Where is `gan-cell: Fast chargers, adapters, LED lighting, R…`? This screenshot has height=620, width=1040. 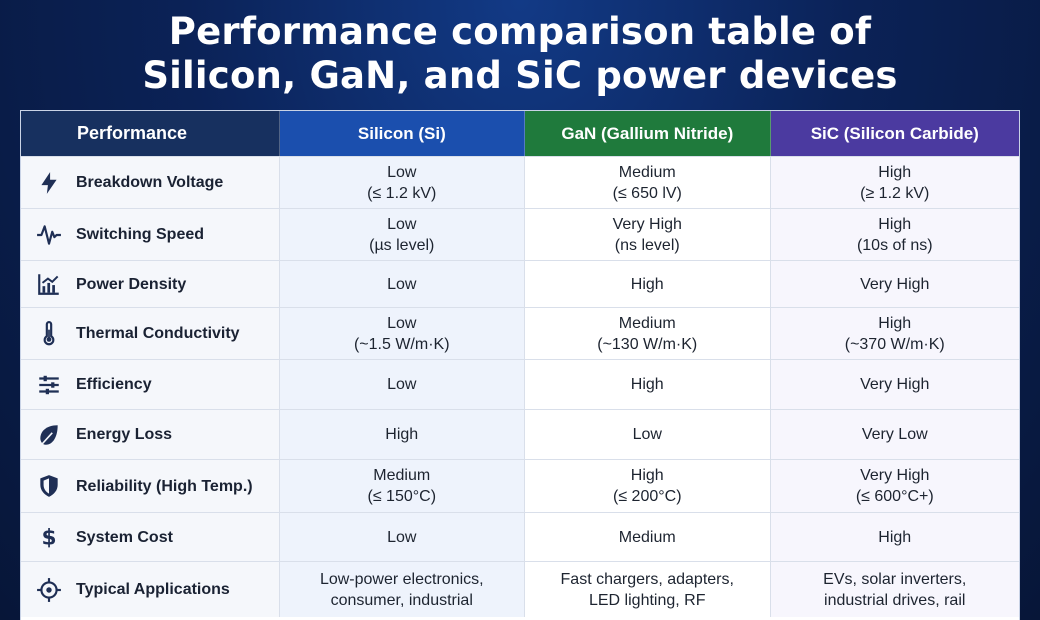
gan-cell: Fast chargers, adapters, LED lighting, R… is located at coordinates (648, 589).